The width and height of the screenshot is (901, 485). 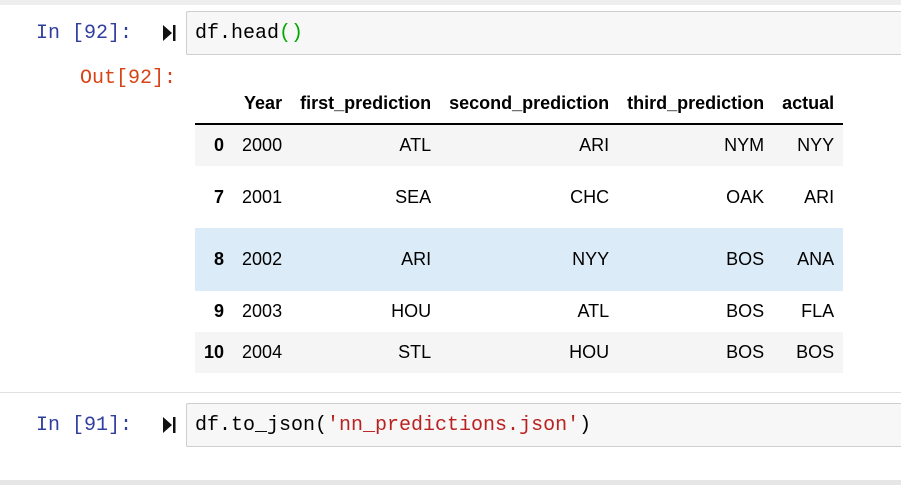 What do you see at coordinates (237, 33) in the screenshot?
I see `code-function: df.head` at bounding box center [237, 33].